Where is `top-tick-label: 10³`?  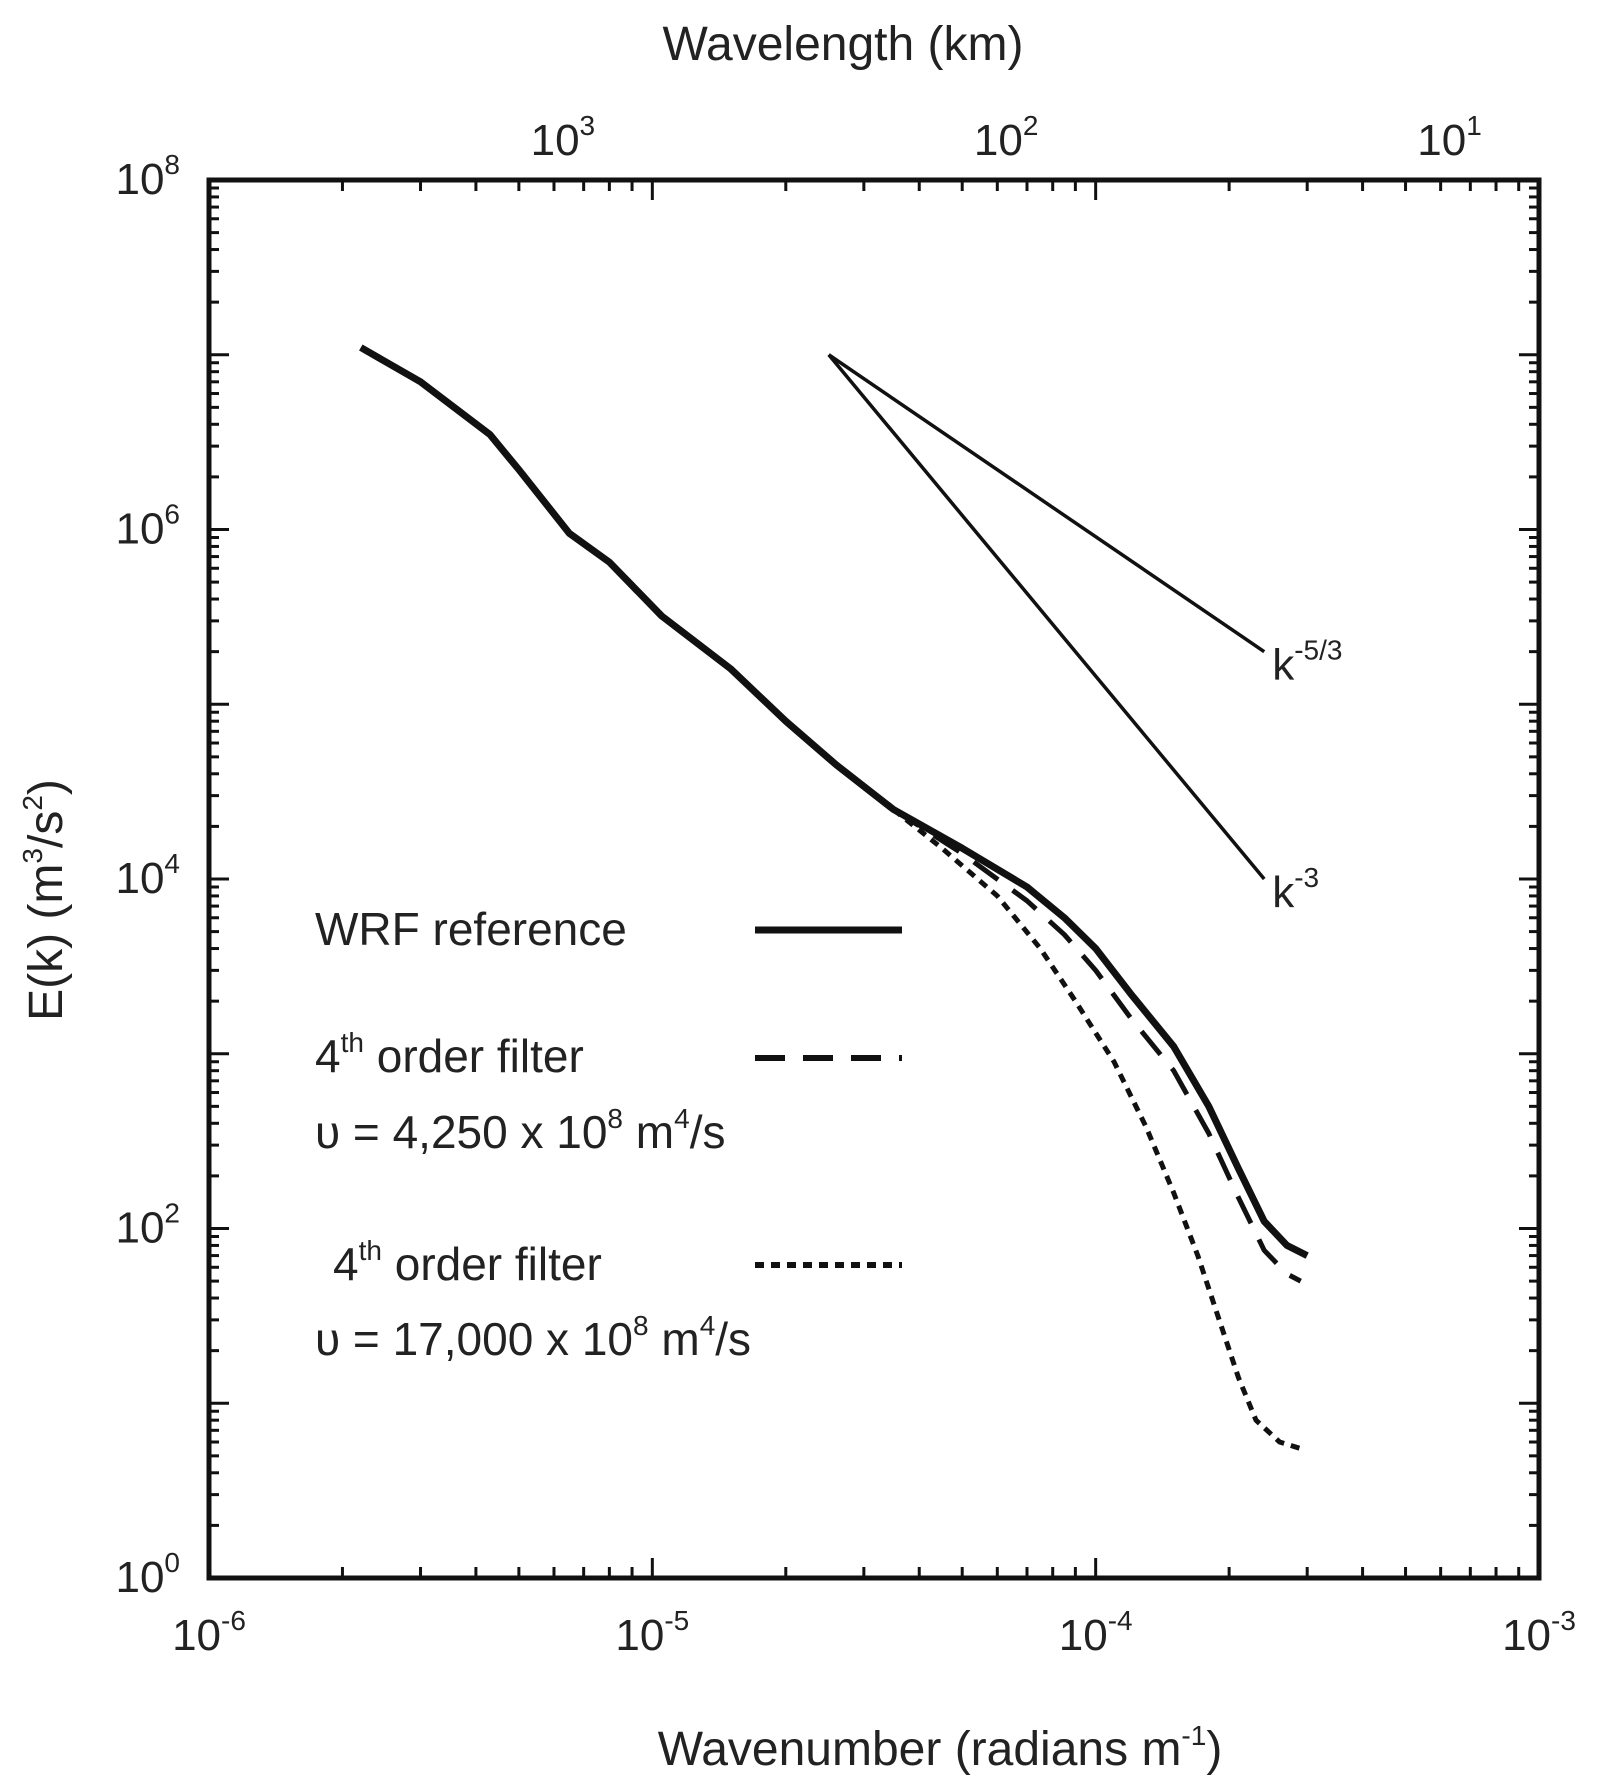 top-tick-label: 10³ is located at coordinates (563, 137).